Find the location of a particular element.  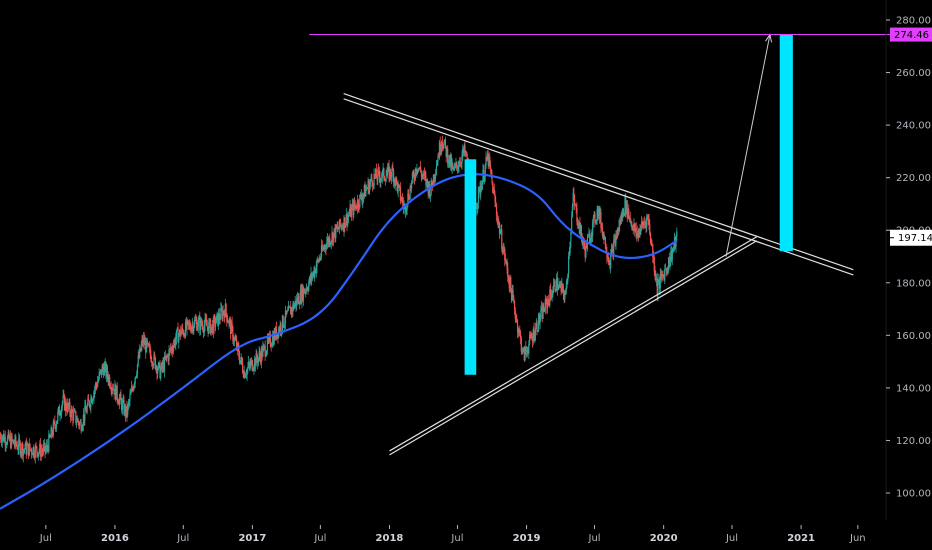

x-tick-label: 2018 is located at coordinates (390, 538).